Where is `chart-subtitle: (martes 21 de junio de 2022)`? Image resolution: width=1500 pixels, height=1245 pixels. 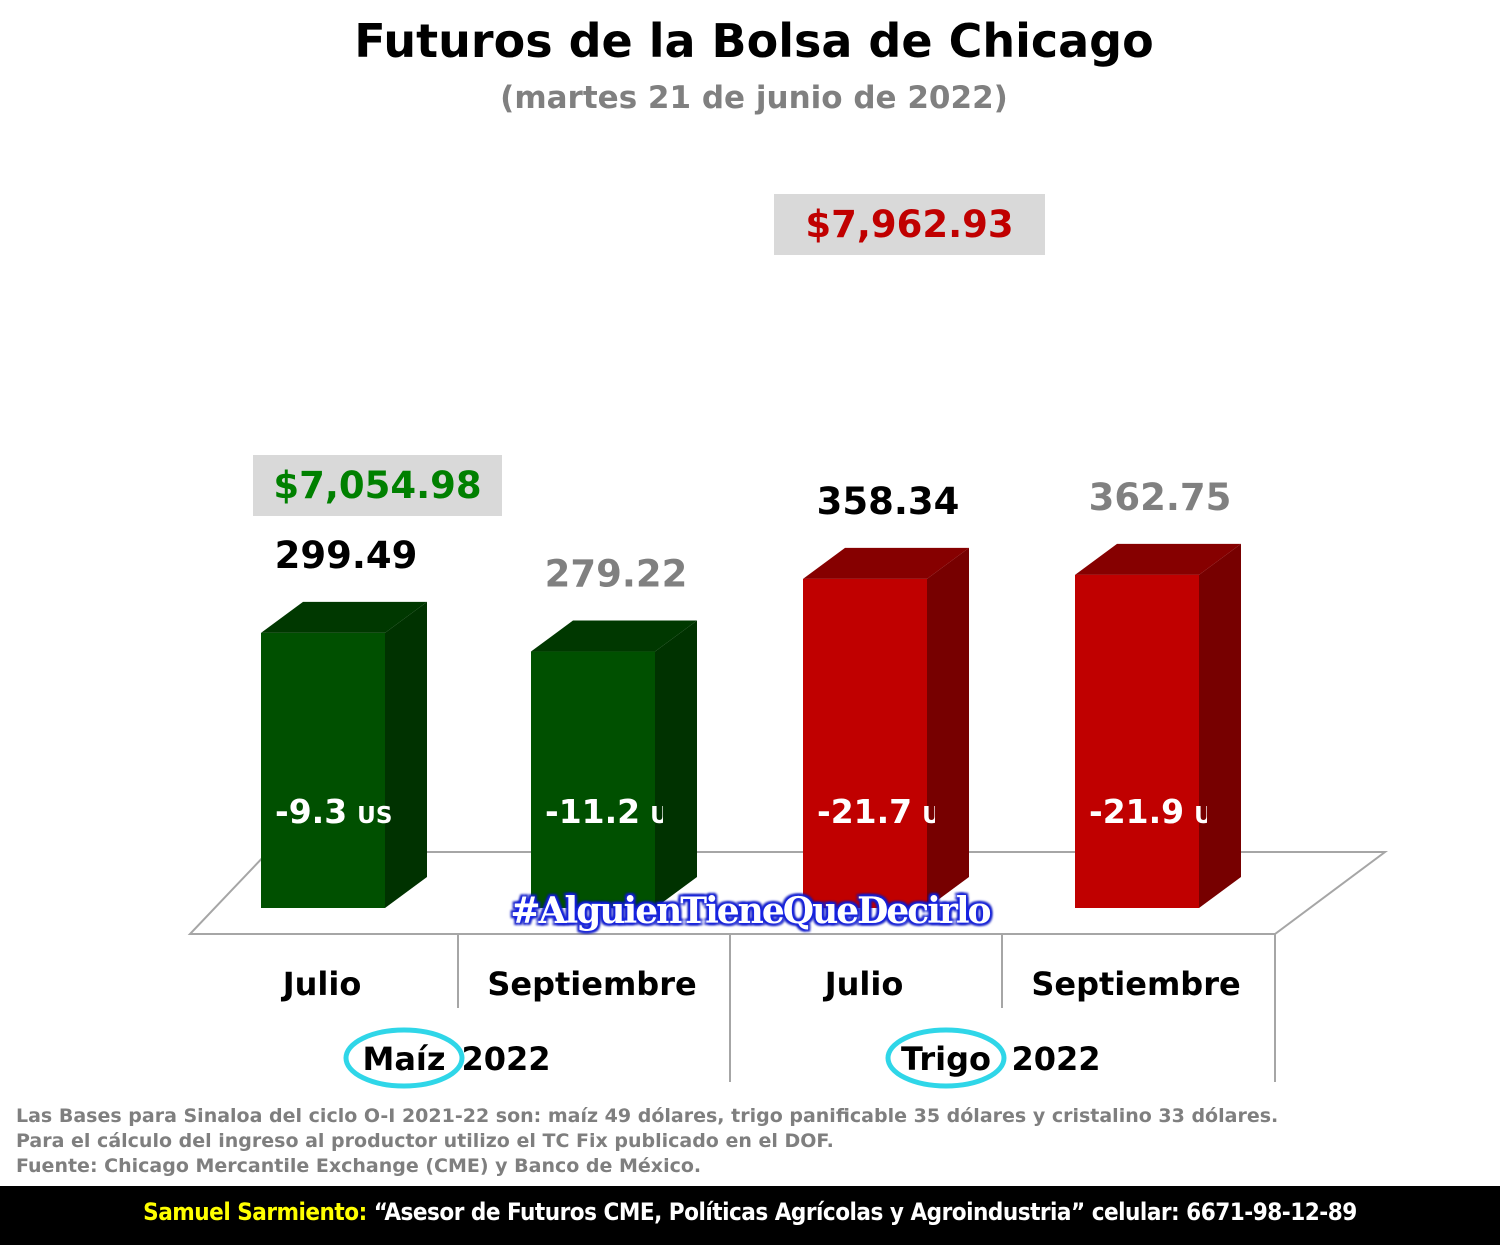 chart-subtitle: (martes 21 de junio de 2022) is located at coordinates (754, 98).